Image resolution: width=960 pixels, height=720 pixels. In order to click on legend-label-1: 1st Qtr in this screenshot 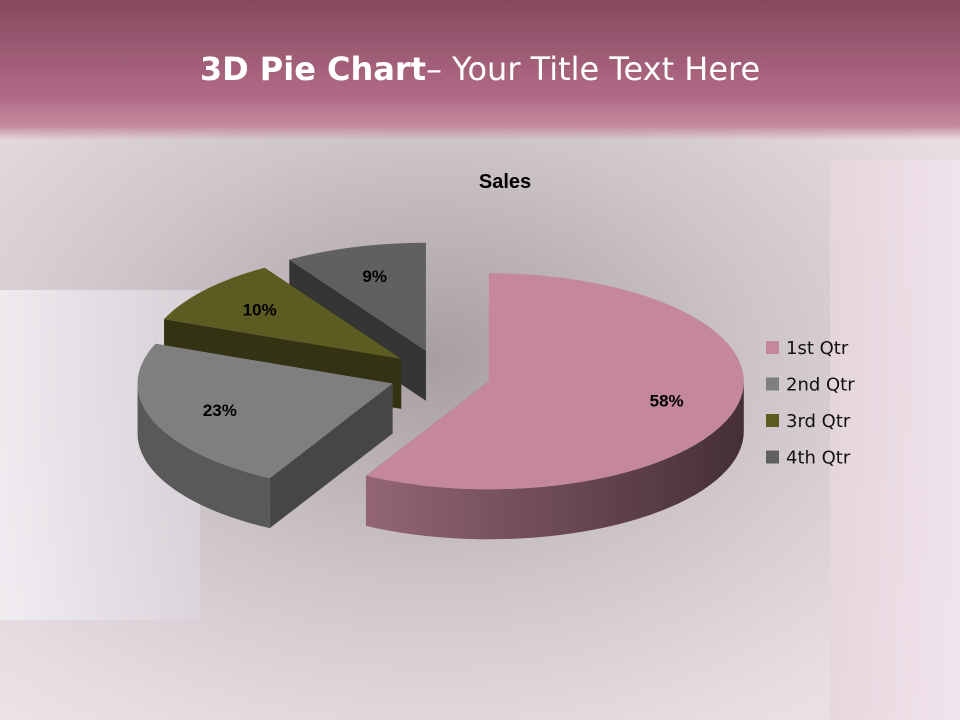, I will do `click(817, 348)`.